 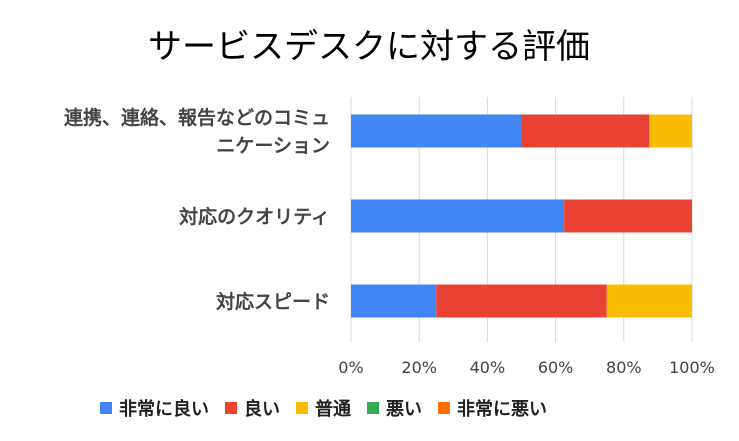 I want to click on x-tick-label-5: 100%, so click(x=692, y=367).